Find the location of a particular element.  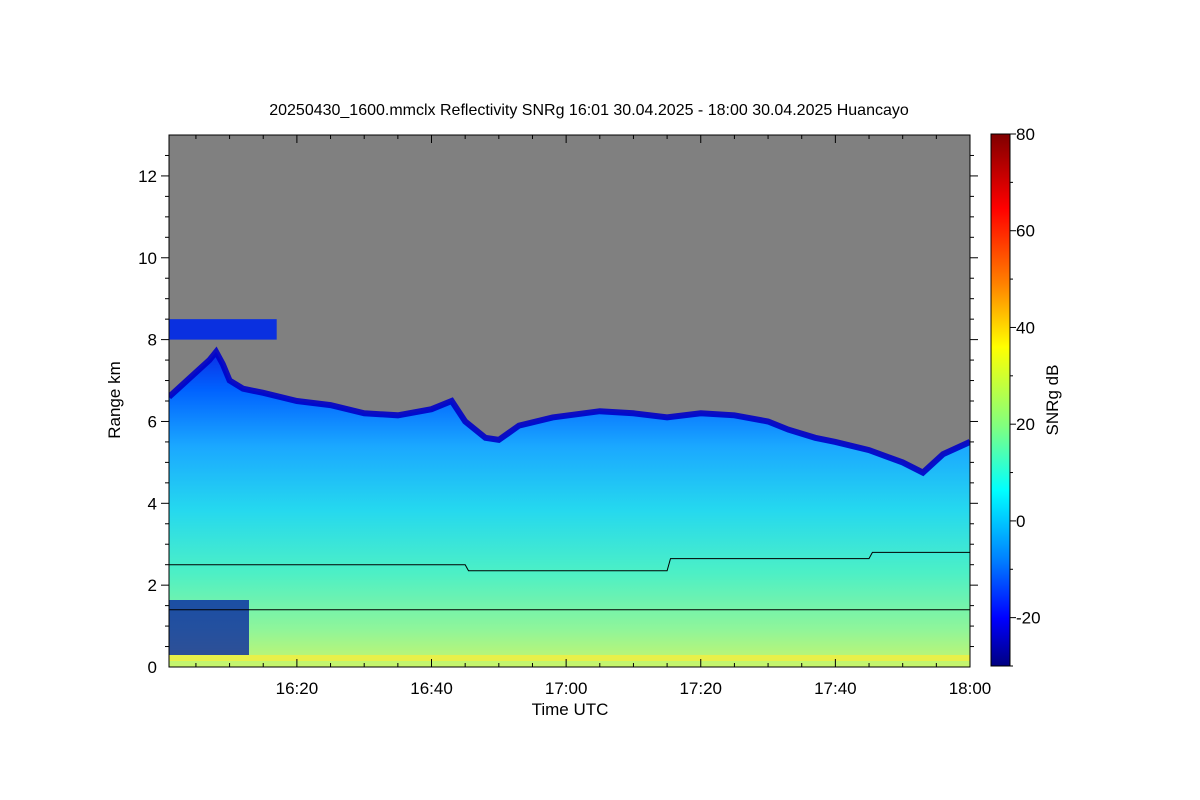

y-axis-label: Range km is located at coordinates (114, 399).